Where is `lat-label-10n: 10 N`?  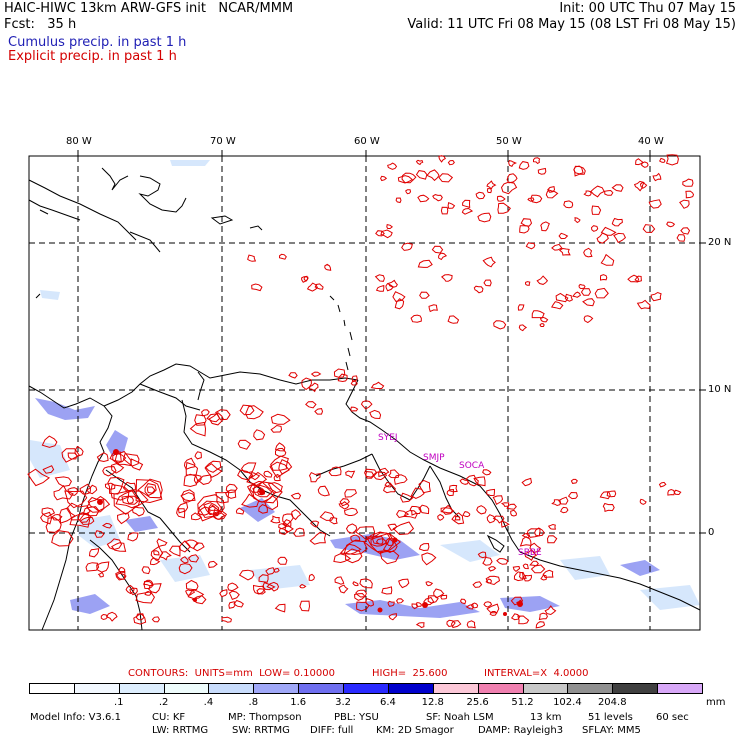
lat-label-10n: 10 N is located at coordinates (720, 389).